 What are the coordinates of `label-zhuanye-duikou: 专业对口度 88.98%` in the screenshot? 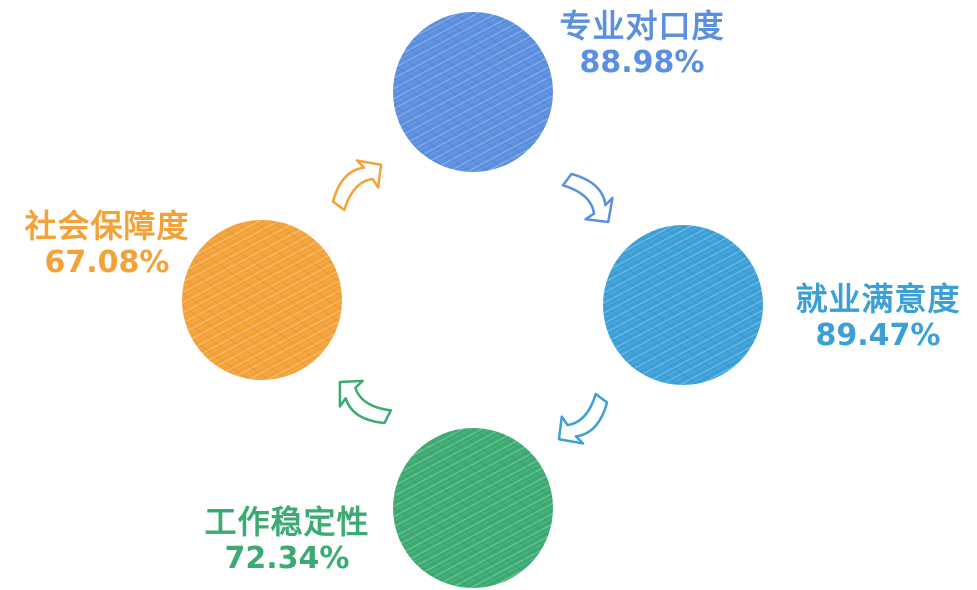 It's located at (642, 44).